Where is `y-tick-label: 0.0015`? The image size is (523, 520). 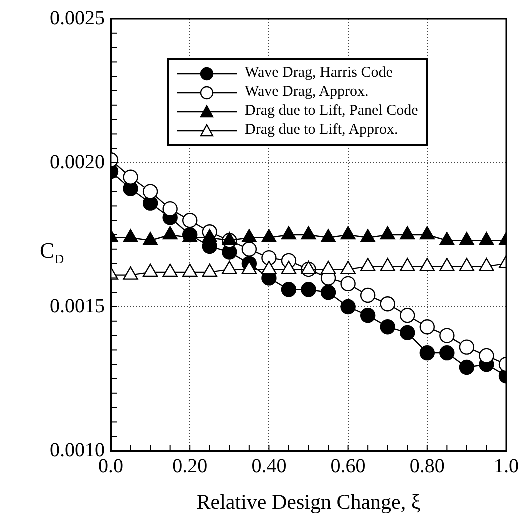
y-tick-label: 0.0015 is located at coordinates (77, 306).